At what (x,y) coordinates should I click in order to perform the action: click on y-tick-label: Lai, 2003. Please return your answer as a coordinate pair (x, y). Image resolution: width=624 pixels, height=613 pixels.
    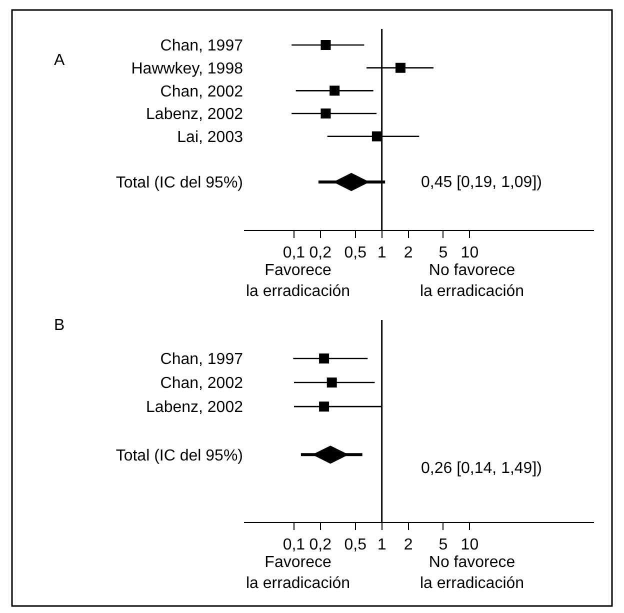
    Looking at the image, I should click on (210, 137).